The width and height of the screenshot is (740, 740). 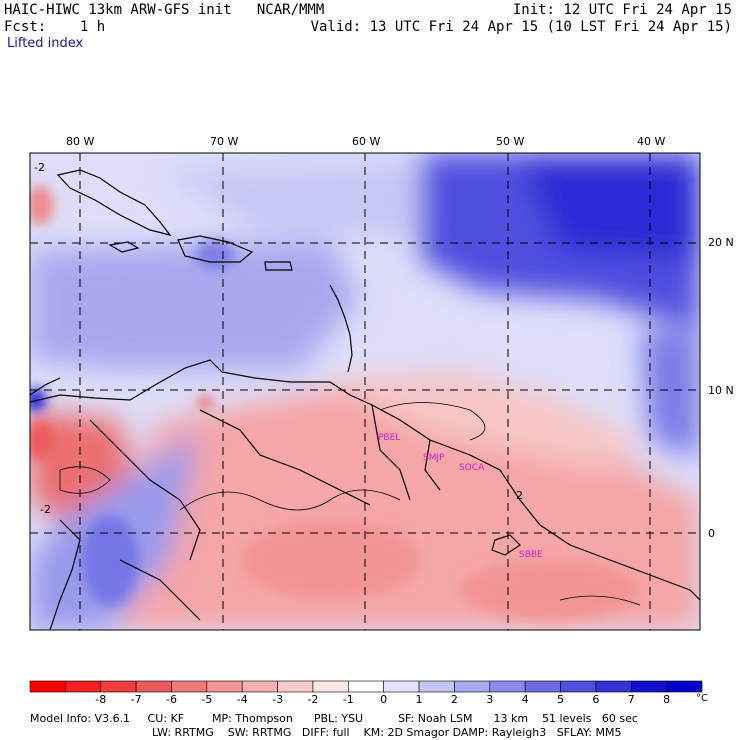 I want to click on colorbar-label: -3, so click(x=278, y=699).